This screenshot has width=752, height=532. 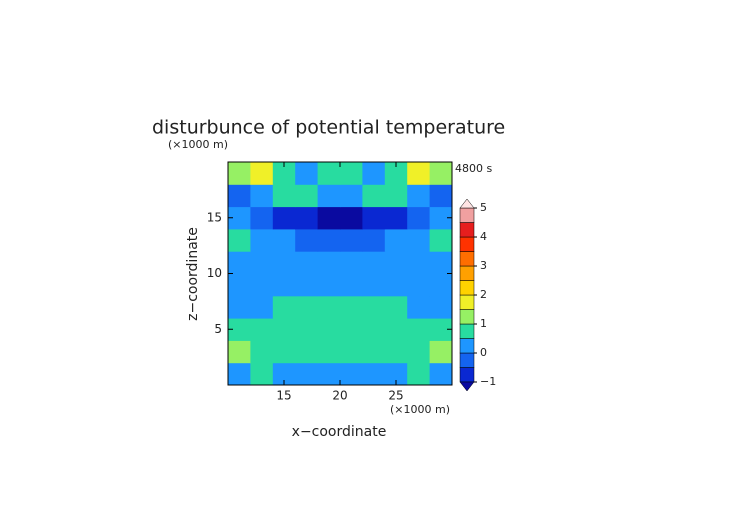 I want to click on y-tick-label: 5, so click(x=218, y=329).